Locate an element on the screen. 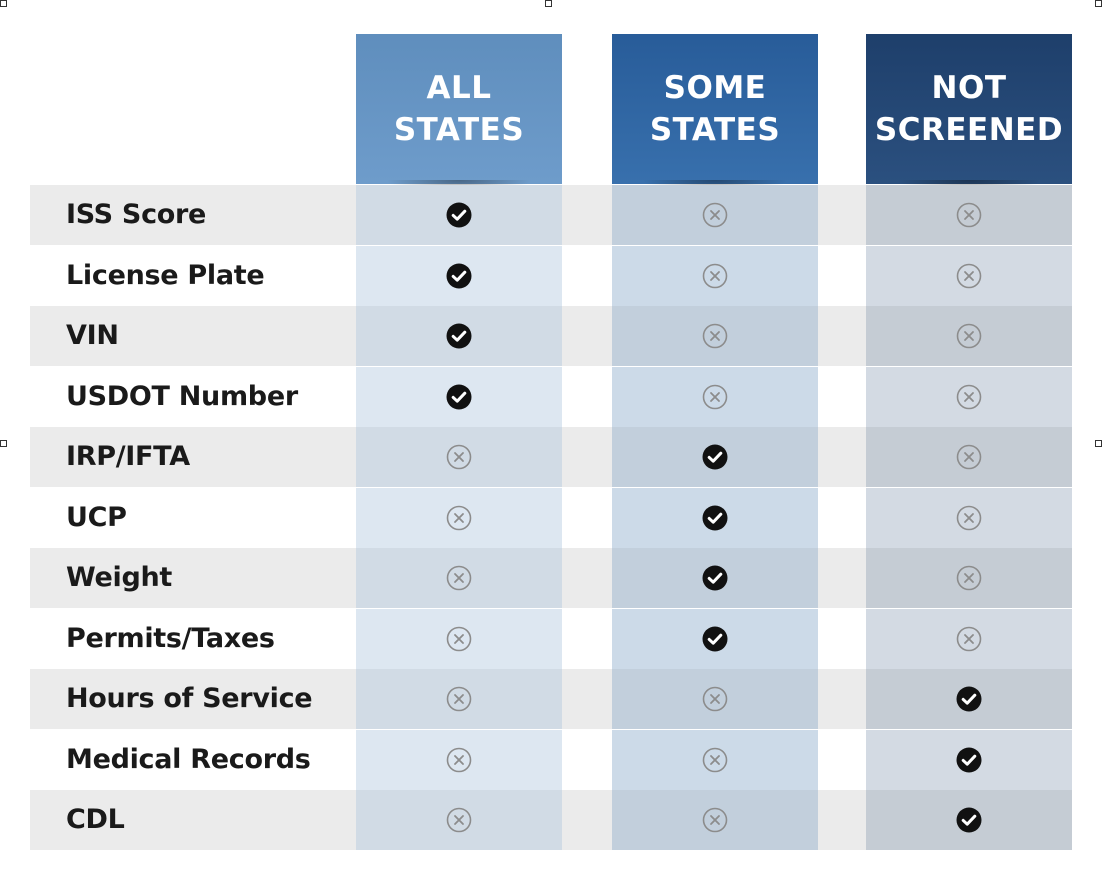 This screenshot has width=1102, height=874. column-header-some-states: SOME STATES is located at coordinates (715, 114).